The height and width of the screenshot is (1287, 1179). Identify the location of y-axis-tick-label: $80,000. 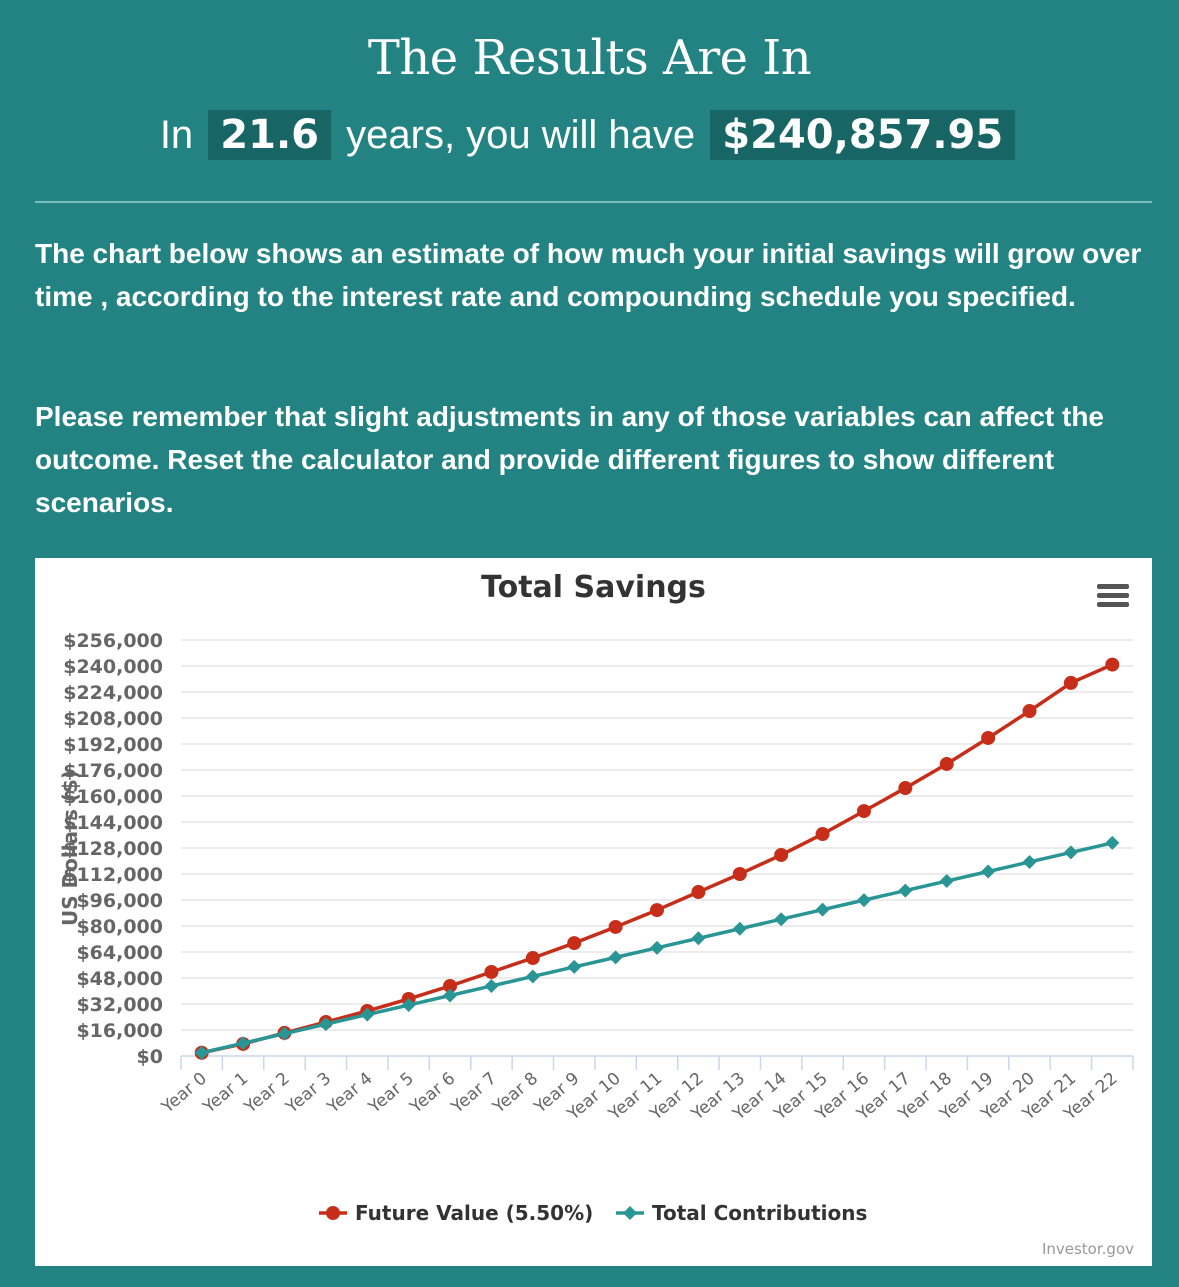
(119, 927).